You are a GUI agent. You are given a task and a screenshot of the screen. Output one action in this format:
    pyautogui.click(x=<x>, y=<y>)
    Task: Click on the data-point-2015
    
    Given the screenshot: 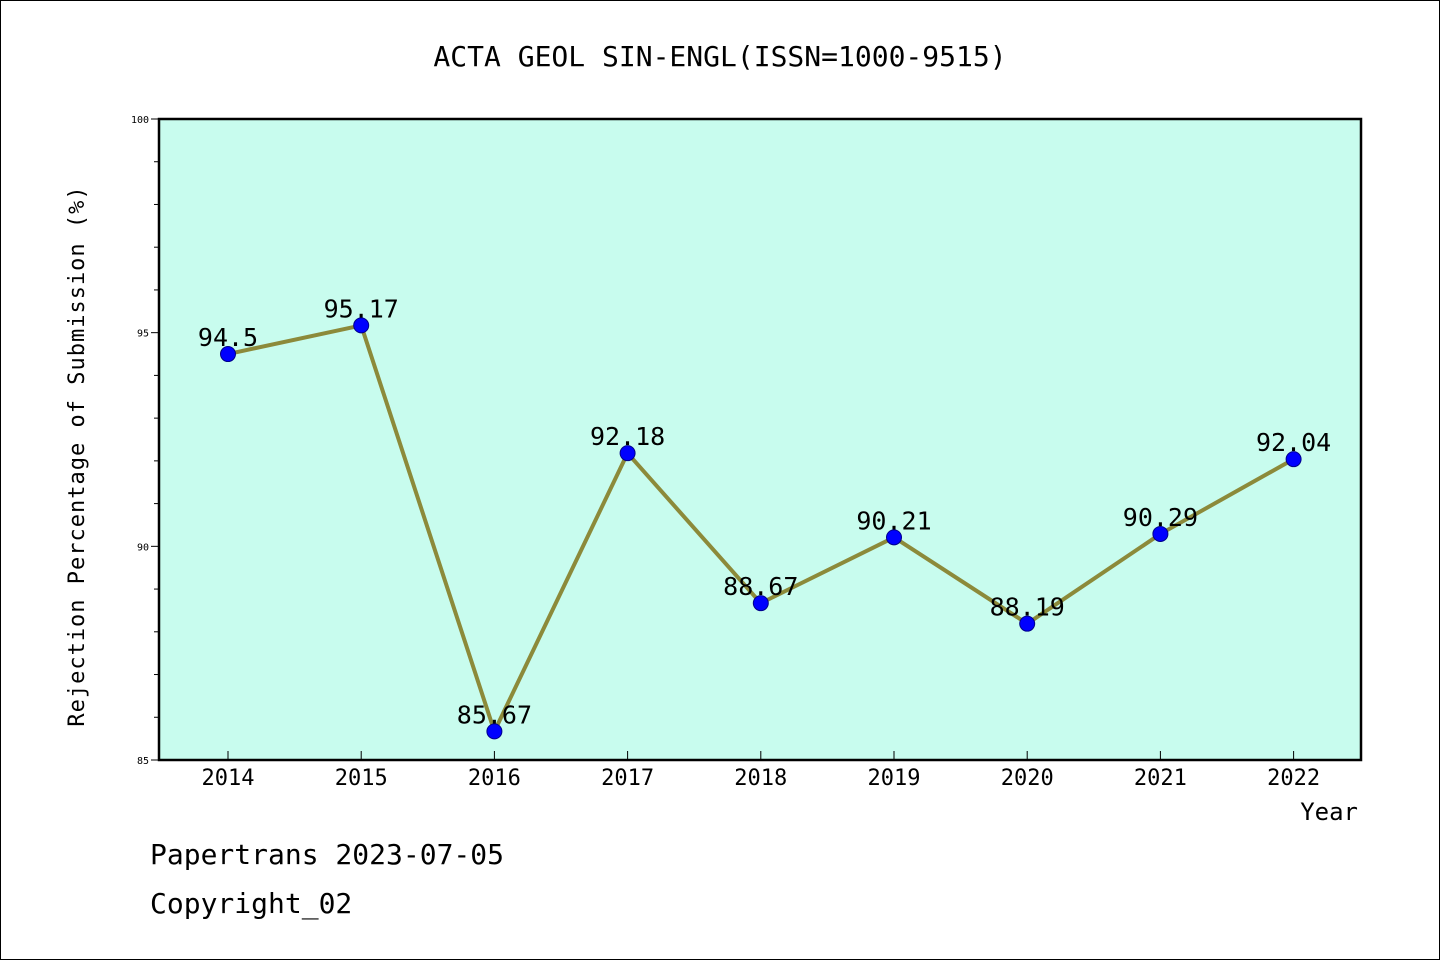 What is the action you would take?
    pyautogui.click(x=361, y=325)
    